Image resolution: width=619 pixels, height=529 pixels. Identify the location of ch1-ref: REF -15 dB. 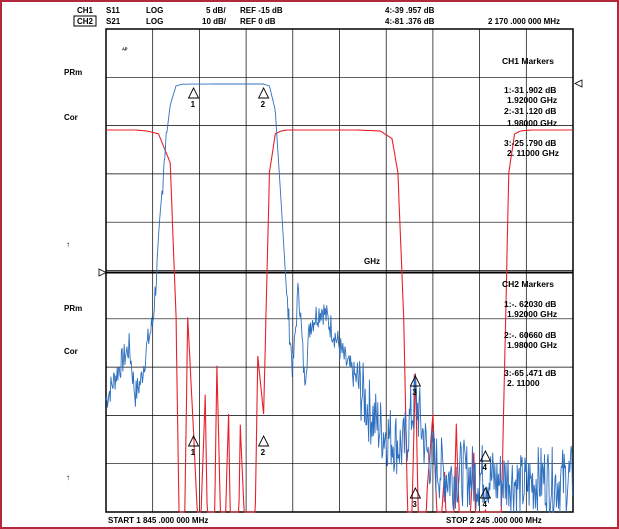
(261, 10).